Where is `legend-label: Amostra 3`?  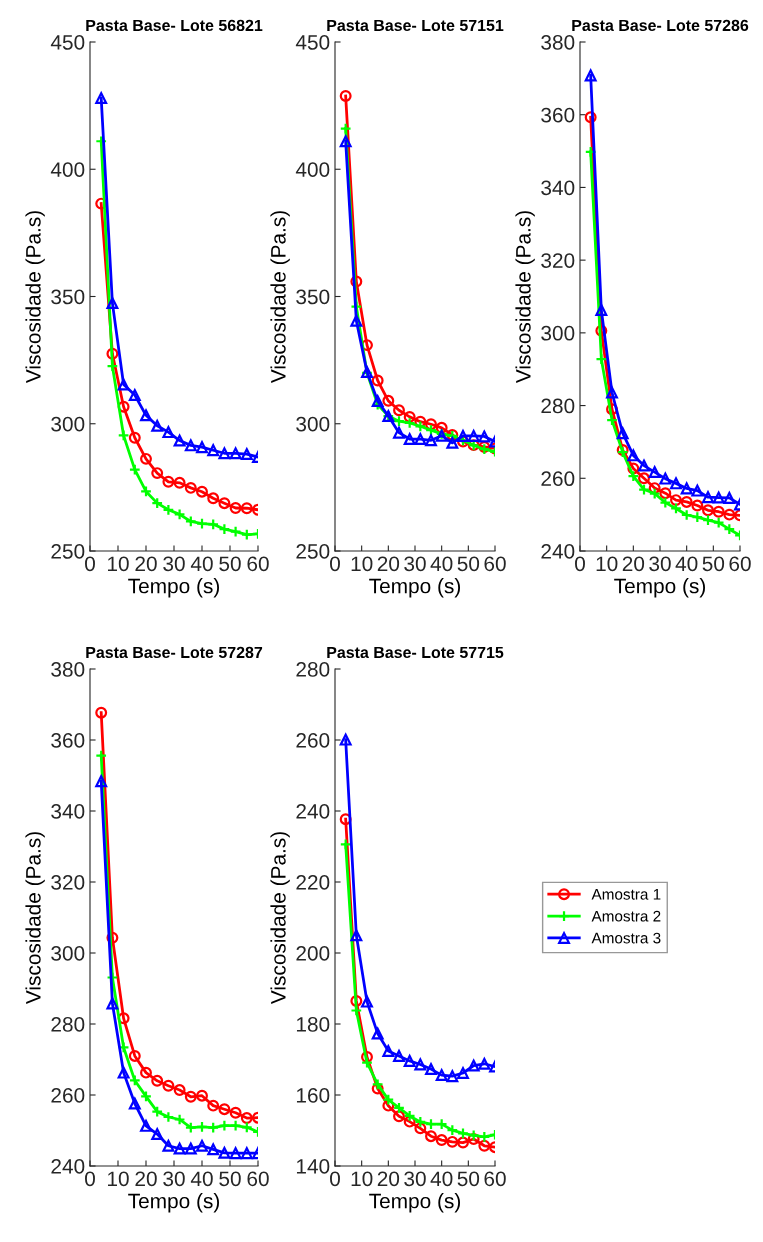 legend-label: Amostra 3 is located at coordinates (626, 938).